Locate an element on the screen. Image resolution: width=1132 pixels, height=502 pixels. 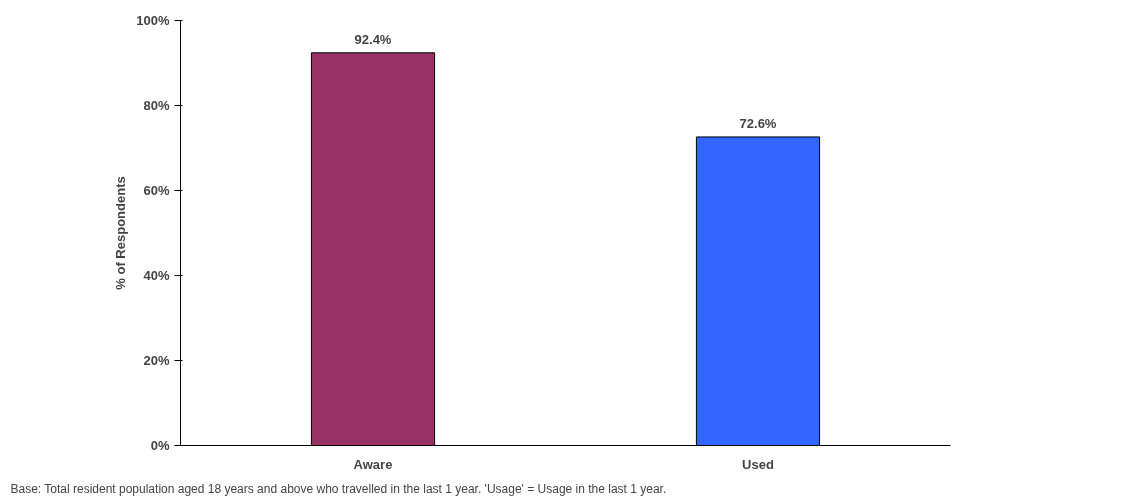
y-tick-label: 0% is located at coordinates (160, 445).